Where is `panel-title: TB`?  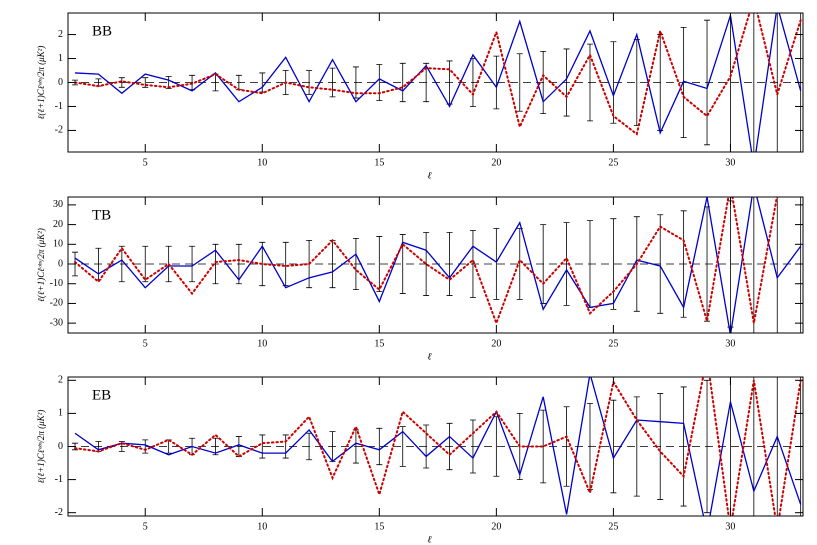
panel-title: TB is located at coordinates (101, 215).